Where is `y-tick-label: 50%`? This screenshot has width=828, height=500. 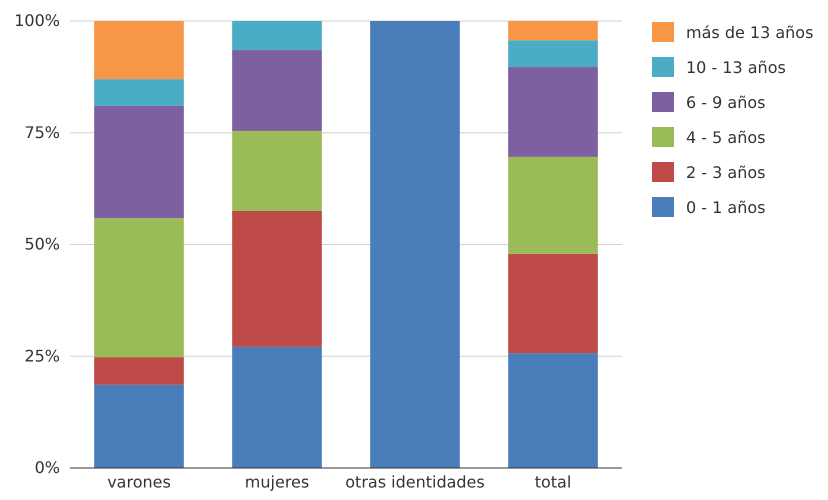 y-tick-label: 50% is located at coordinates (42, 244).